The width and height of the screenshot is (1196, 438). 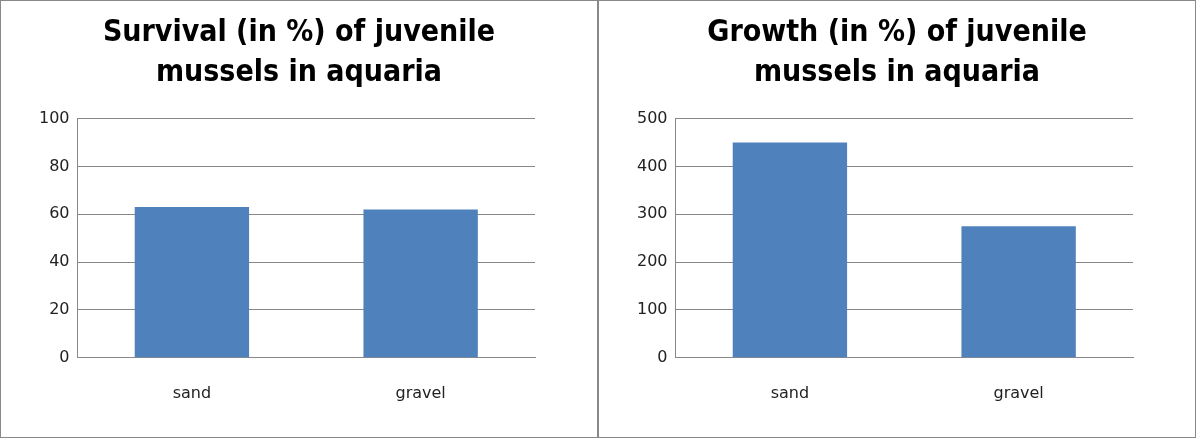 What do you see at coordinates (897, 51) in the screenshot?
I see `chart-title: Growth (in %) of juvenile mussels in aquaria` at bounding box center [897, 51].